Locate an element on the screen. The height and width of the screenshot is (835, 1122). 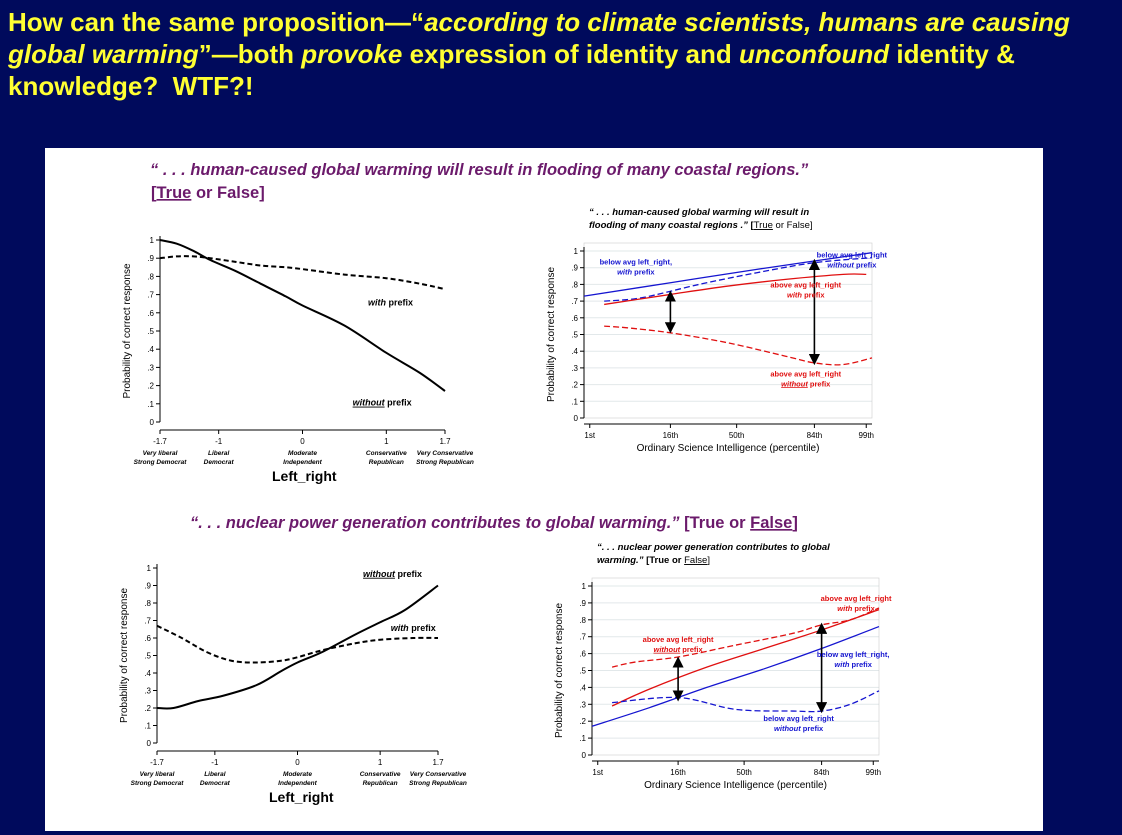
annotation-part: below avg left_right is located at coordinates (798, 718).